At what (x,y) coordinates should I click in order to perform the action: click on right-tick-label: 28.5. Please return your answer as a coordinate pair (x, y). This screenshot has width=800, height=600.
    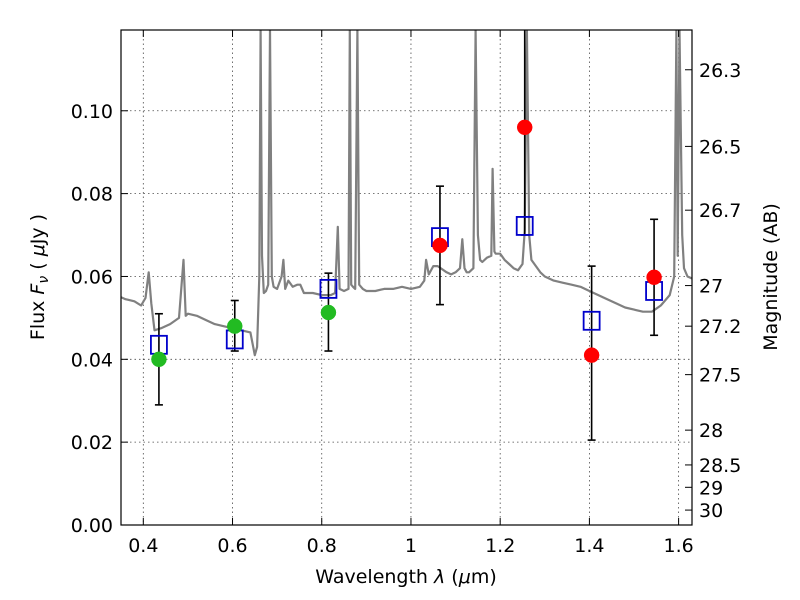
    Looking at the image, I should click on (720, 466).